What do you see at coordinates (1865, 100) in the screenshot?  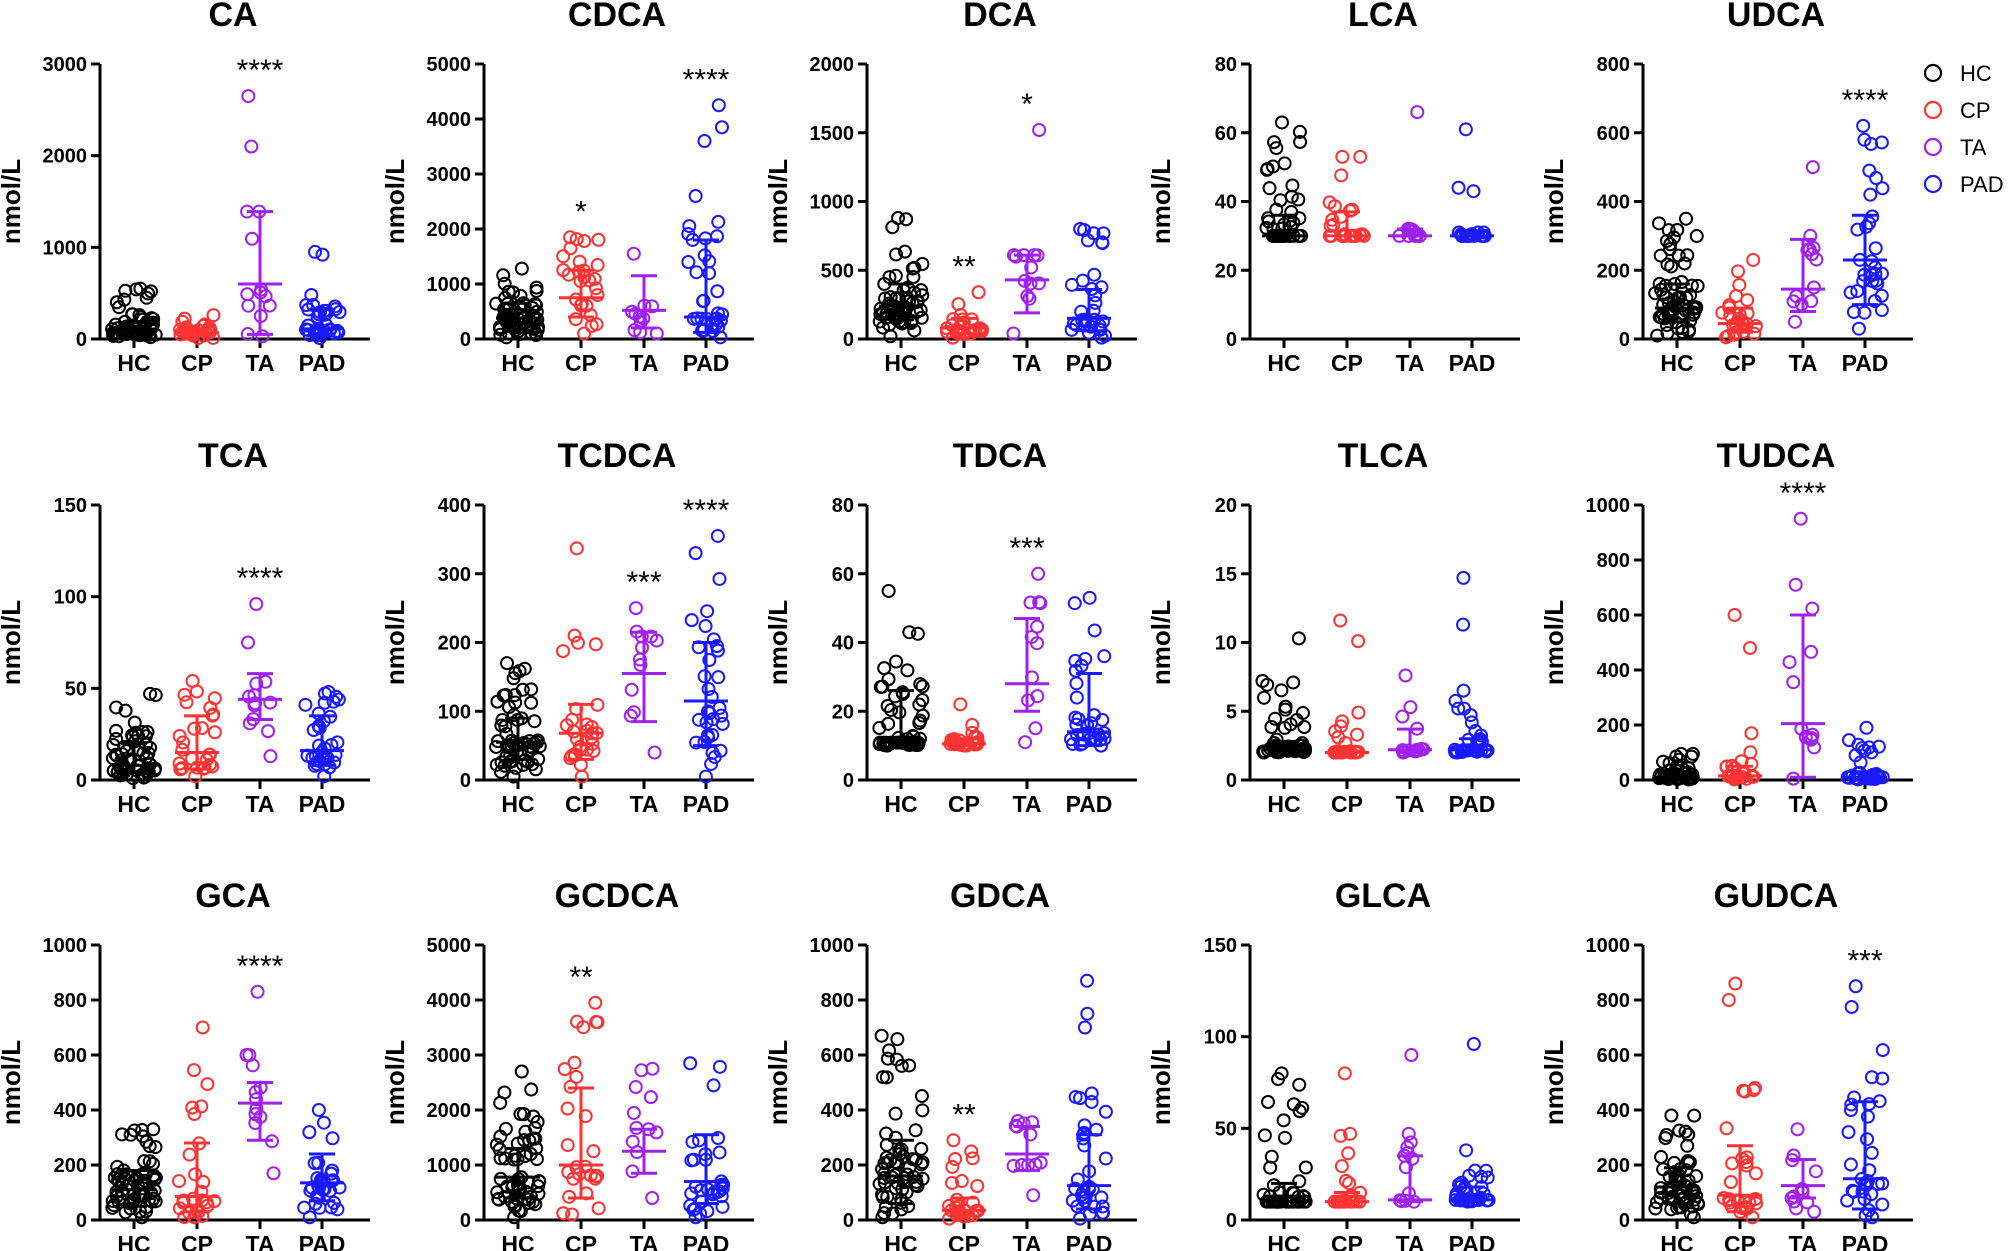 I see `significance-mark: ****` at bounding box center [1865, 100].